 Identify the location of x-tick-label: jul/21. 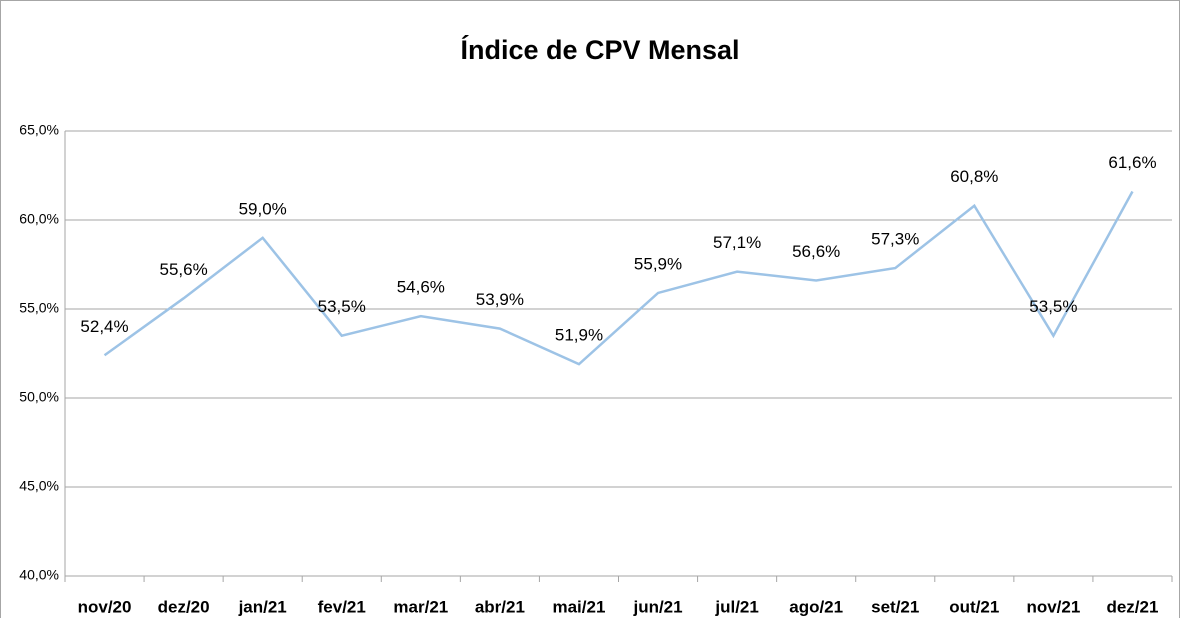
(736, 606).